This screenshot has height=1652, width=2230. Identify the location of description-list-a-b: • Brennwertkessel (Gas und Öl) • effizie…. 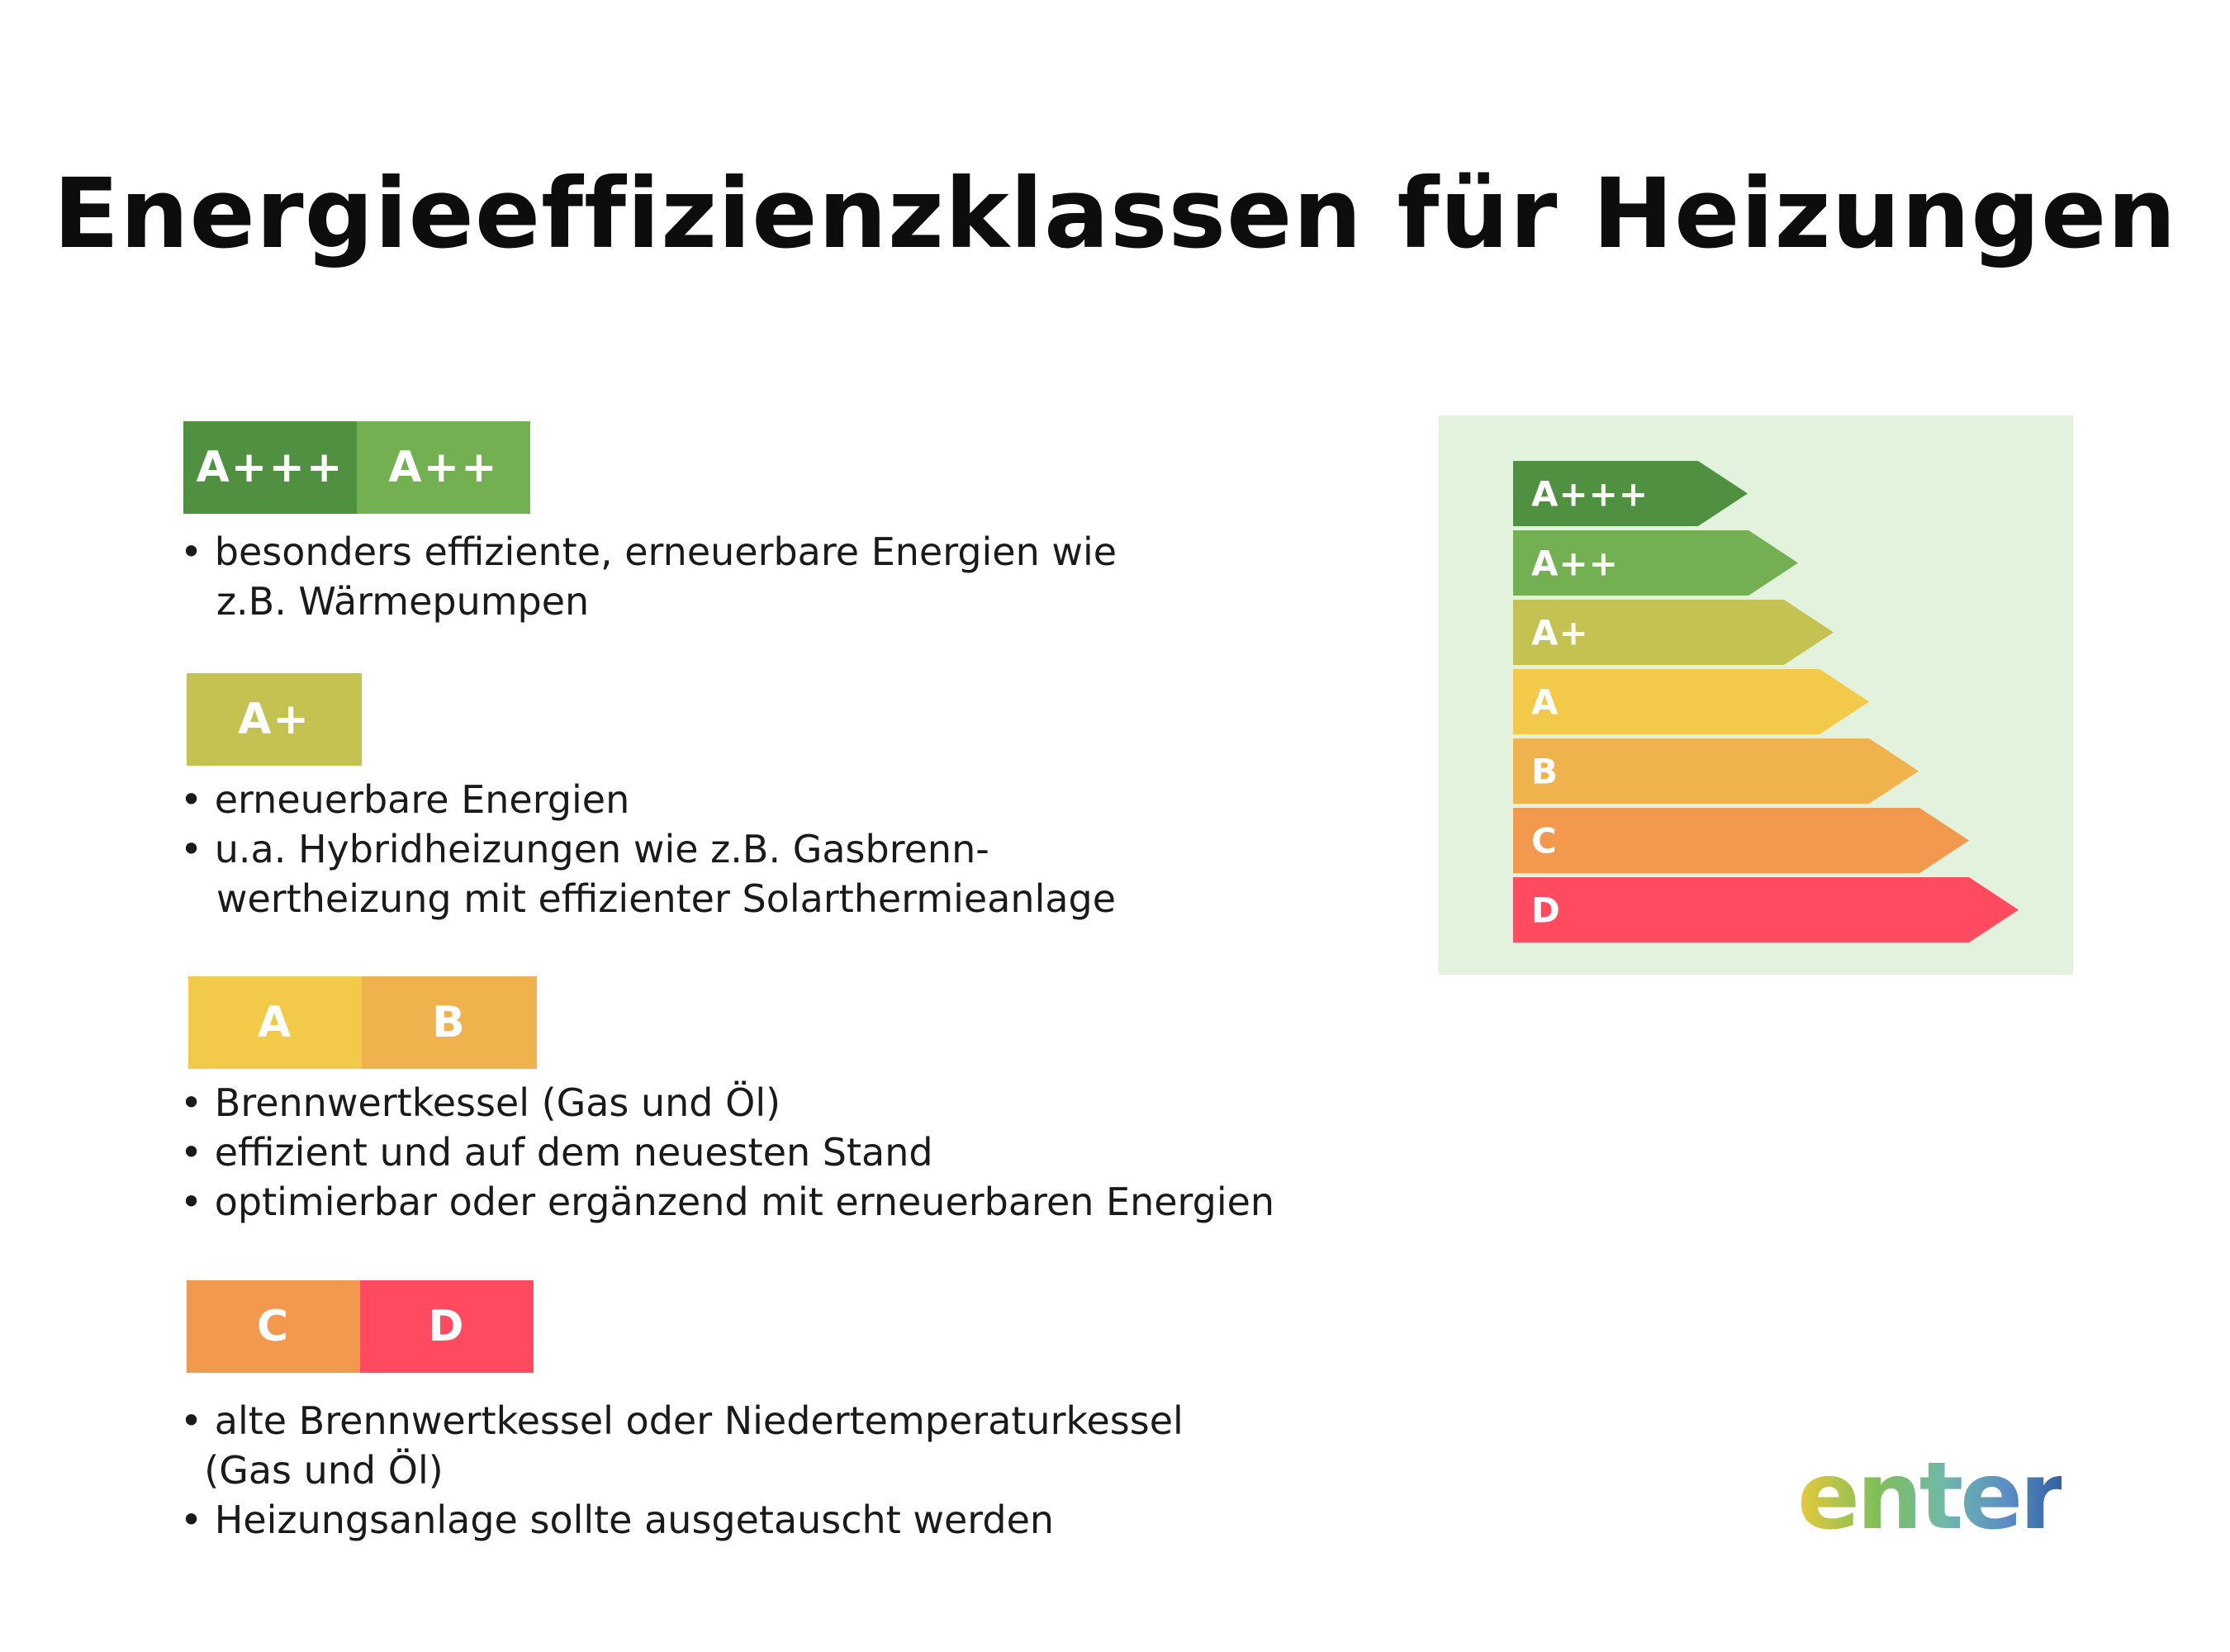
(727, 1152).